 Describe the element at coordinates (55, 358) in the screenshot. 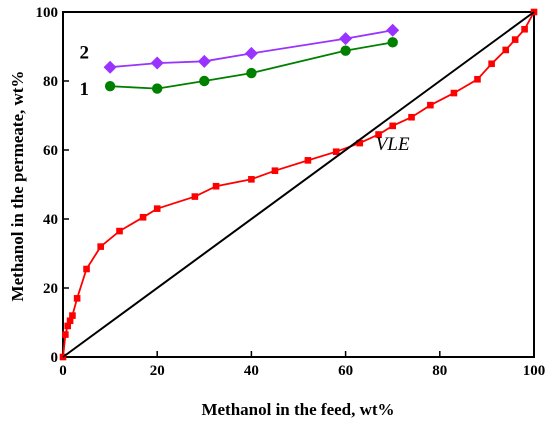

I see `y-tick-label: 0` at that location.